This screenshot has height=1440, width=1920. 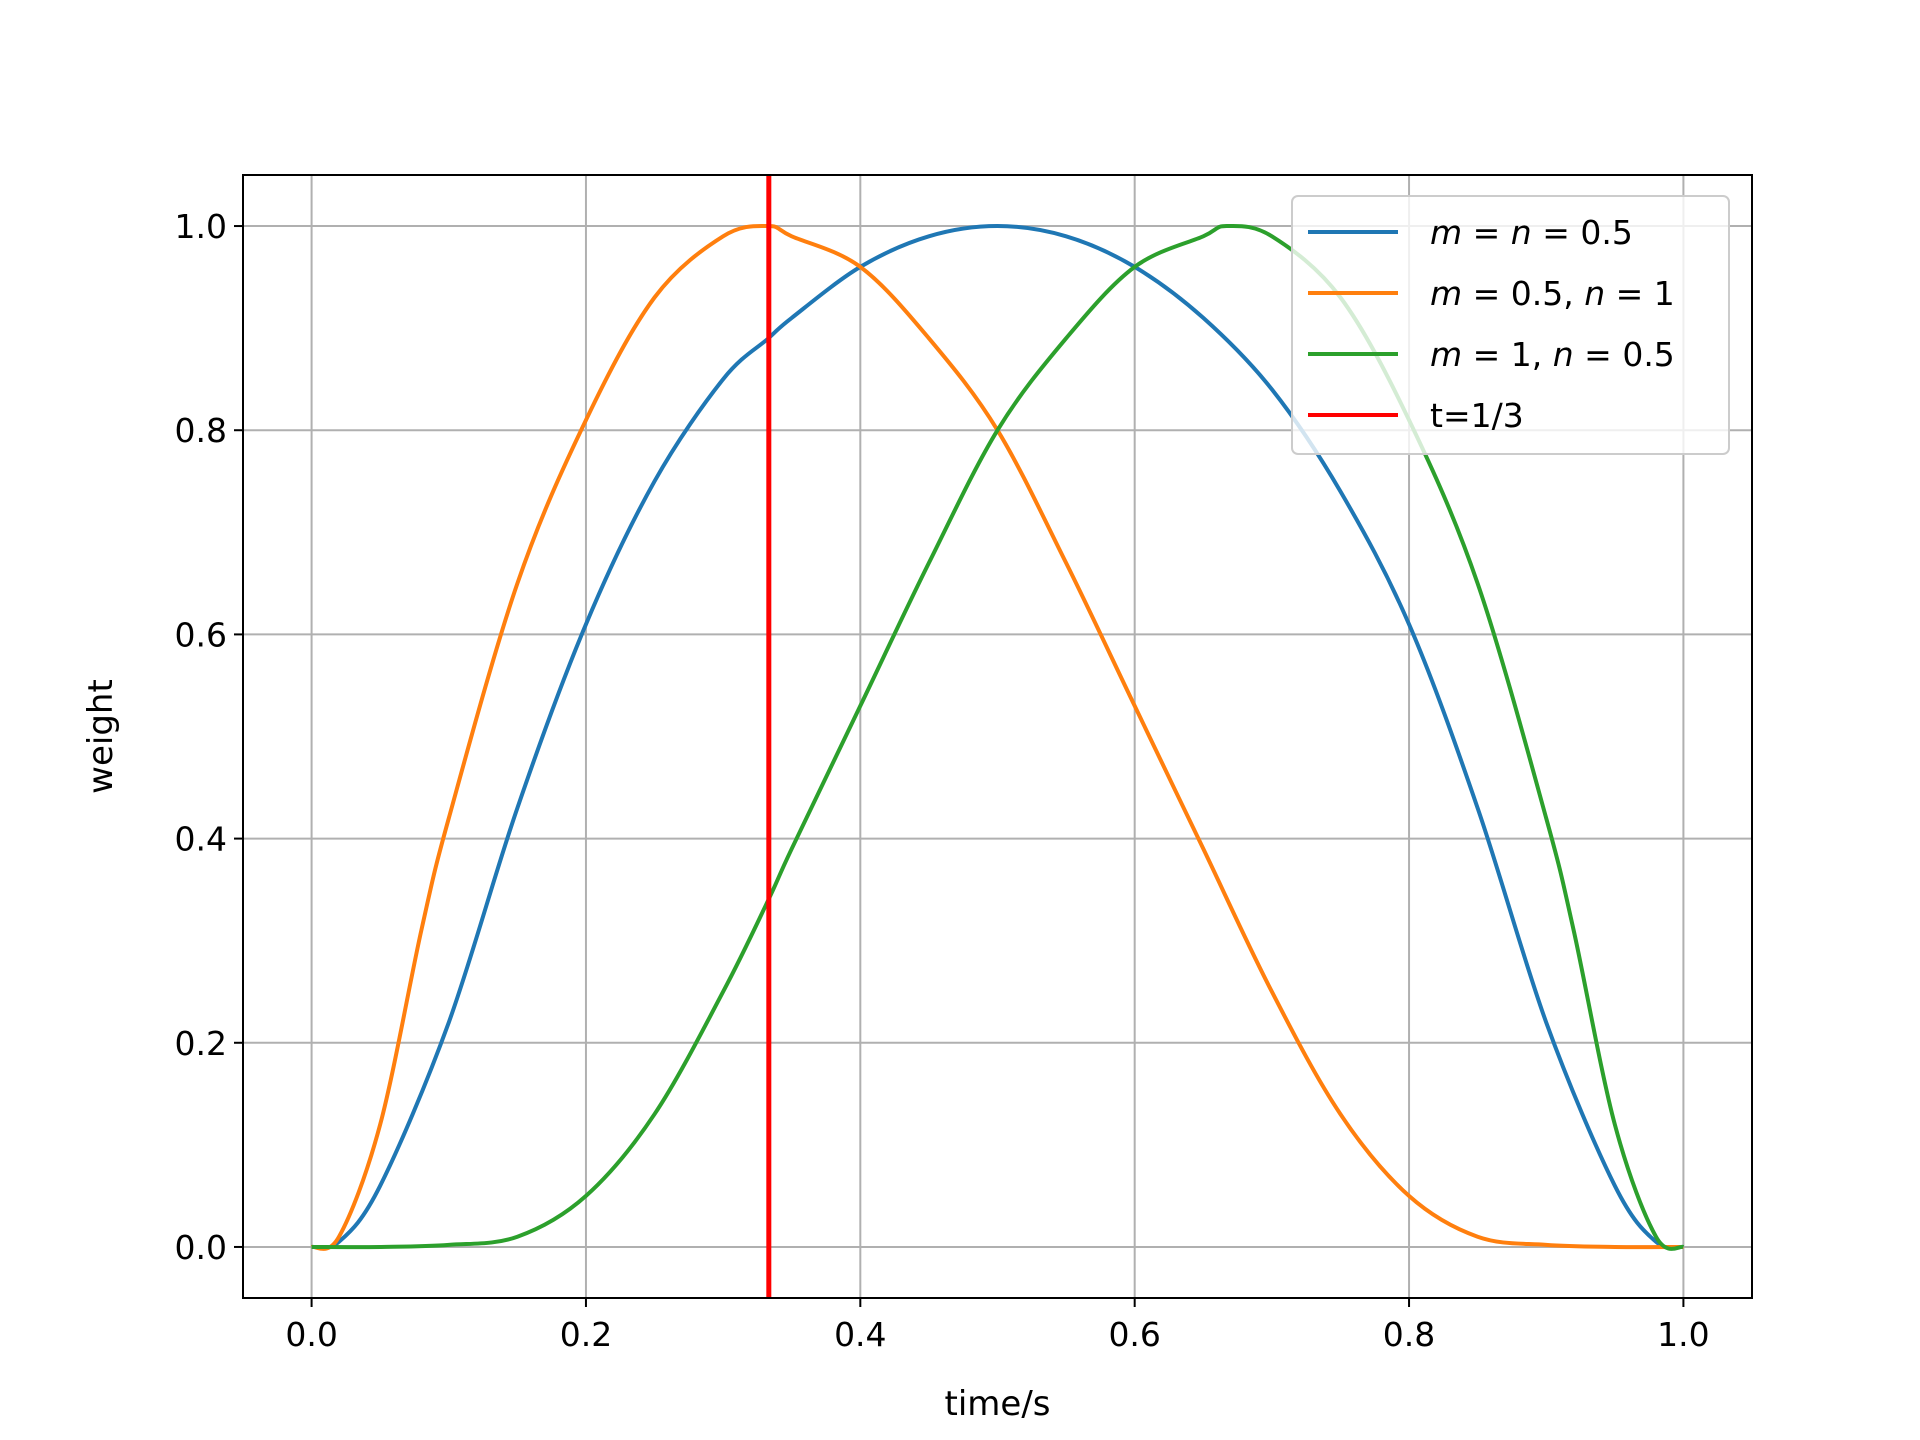 I want to click on x-axis-label: time/s, so click(x=998, y=1404).